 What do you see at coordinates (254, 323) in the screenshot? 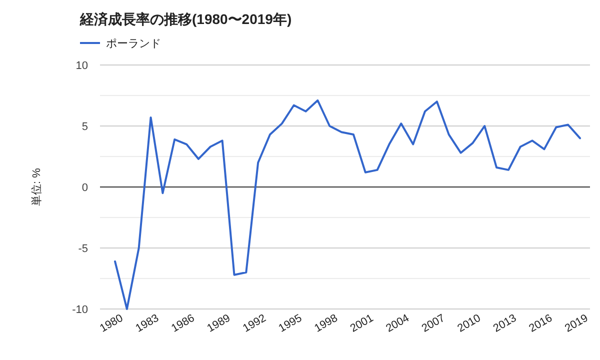
I see `x-tick-label: 1992` at bounding box center [254, 323].